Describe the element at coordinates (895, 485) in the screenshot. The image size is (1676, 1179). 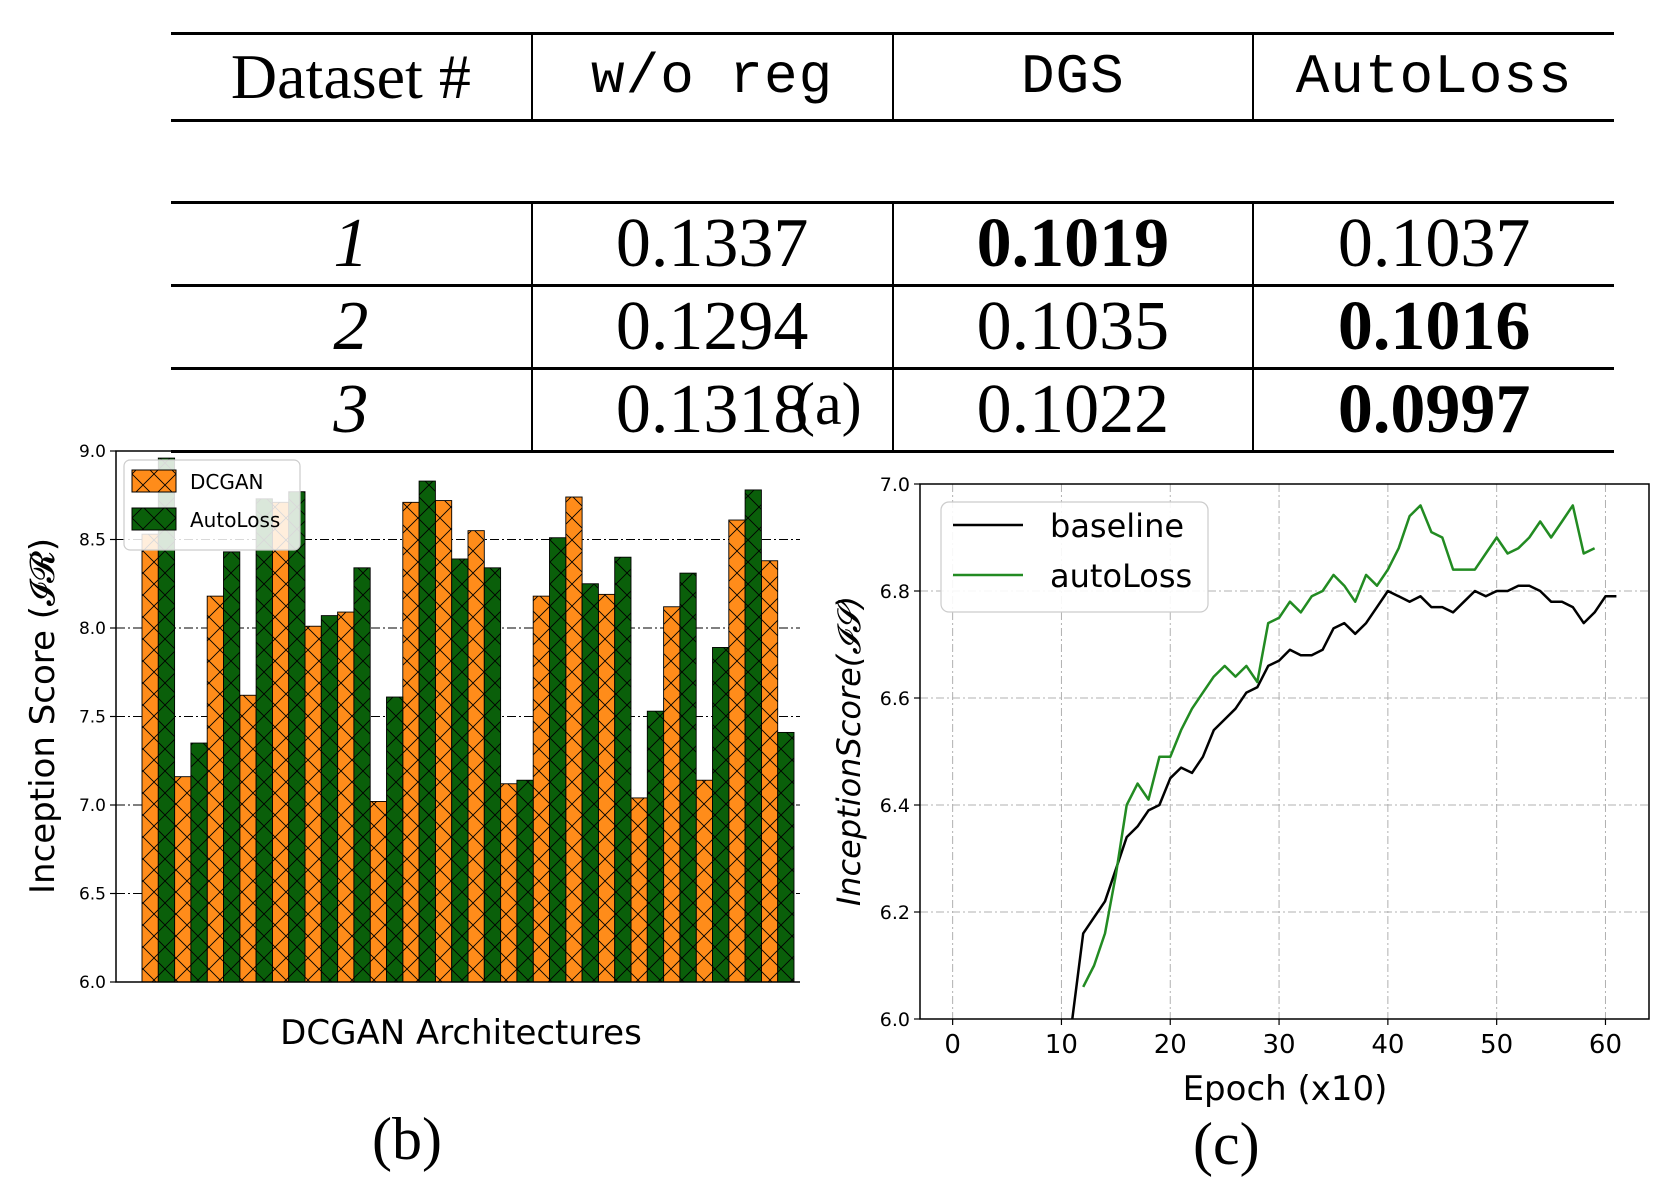
I see `line-chart-ytick-label: 7.0` at that location.